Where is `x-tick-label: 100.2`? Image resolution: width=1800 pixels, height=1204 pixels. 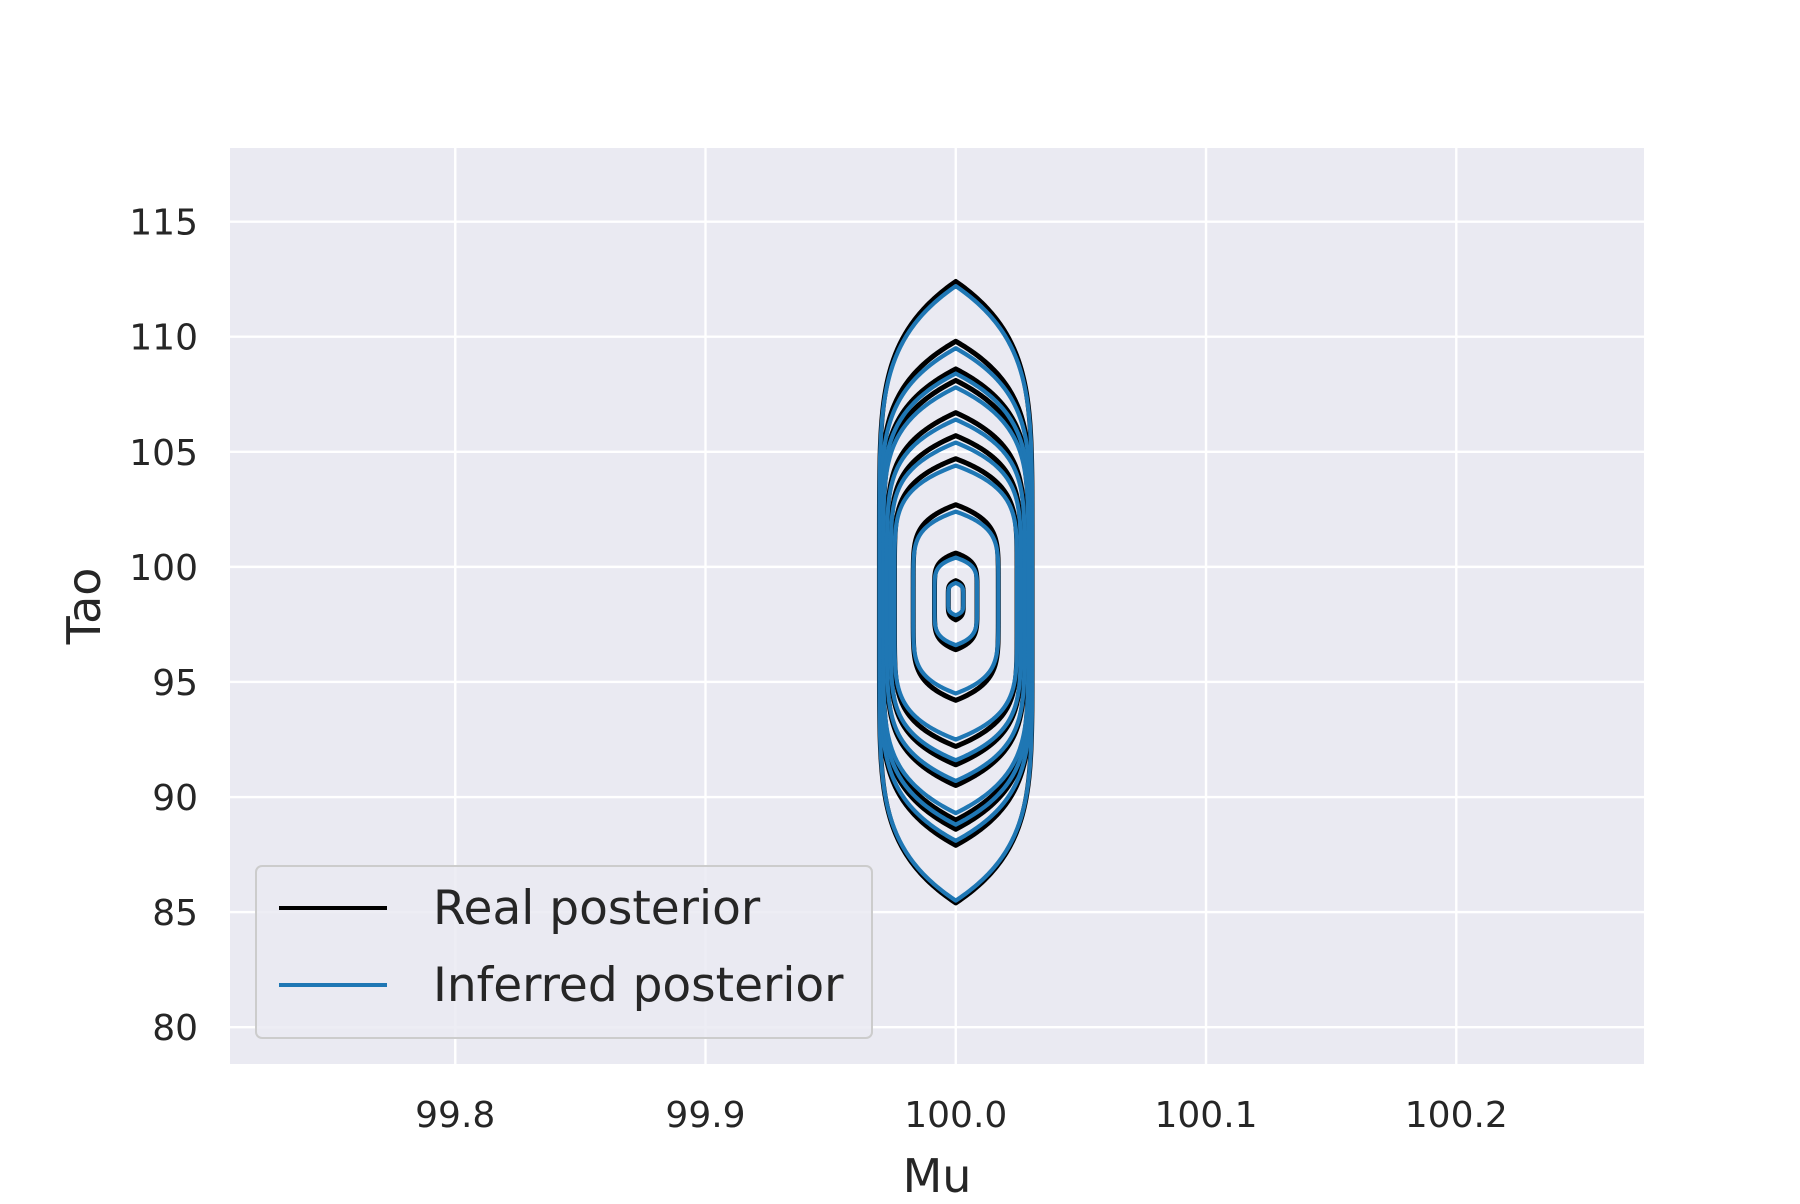 x-tick-label: 100.2 is located at coordinates (1456, 1115).